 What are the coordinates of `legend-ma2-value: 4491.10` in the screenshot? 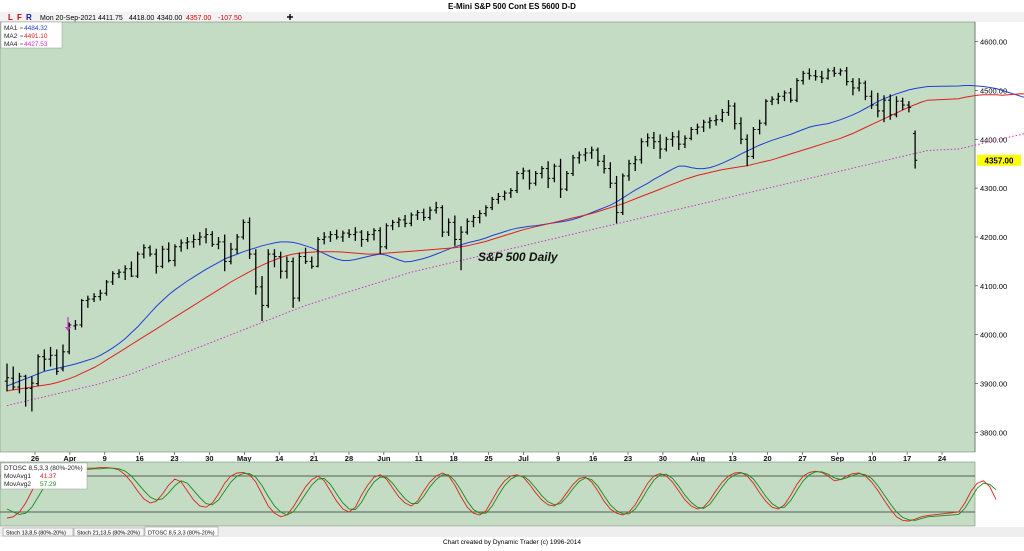 It's located at (36, 36).